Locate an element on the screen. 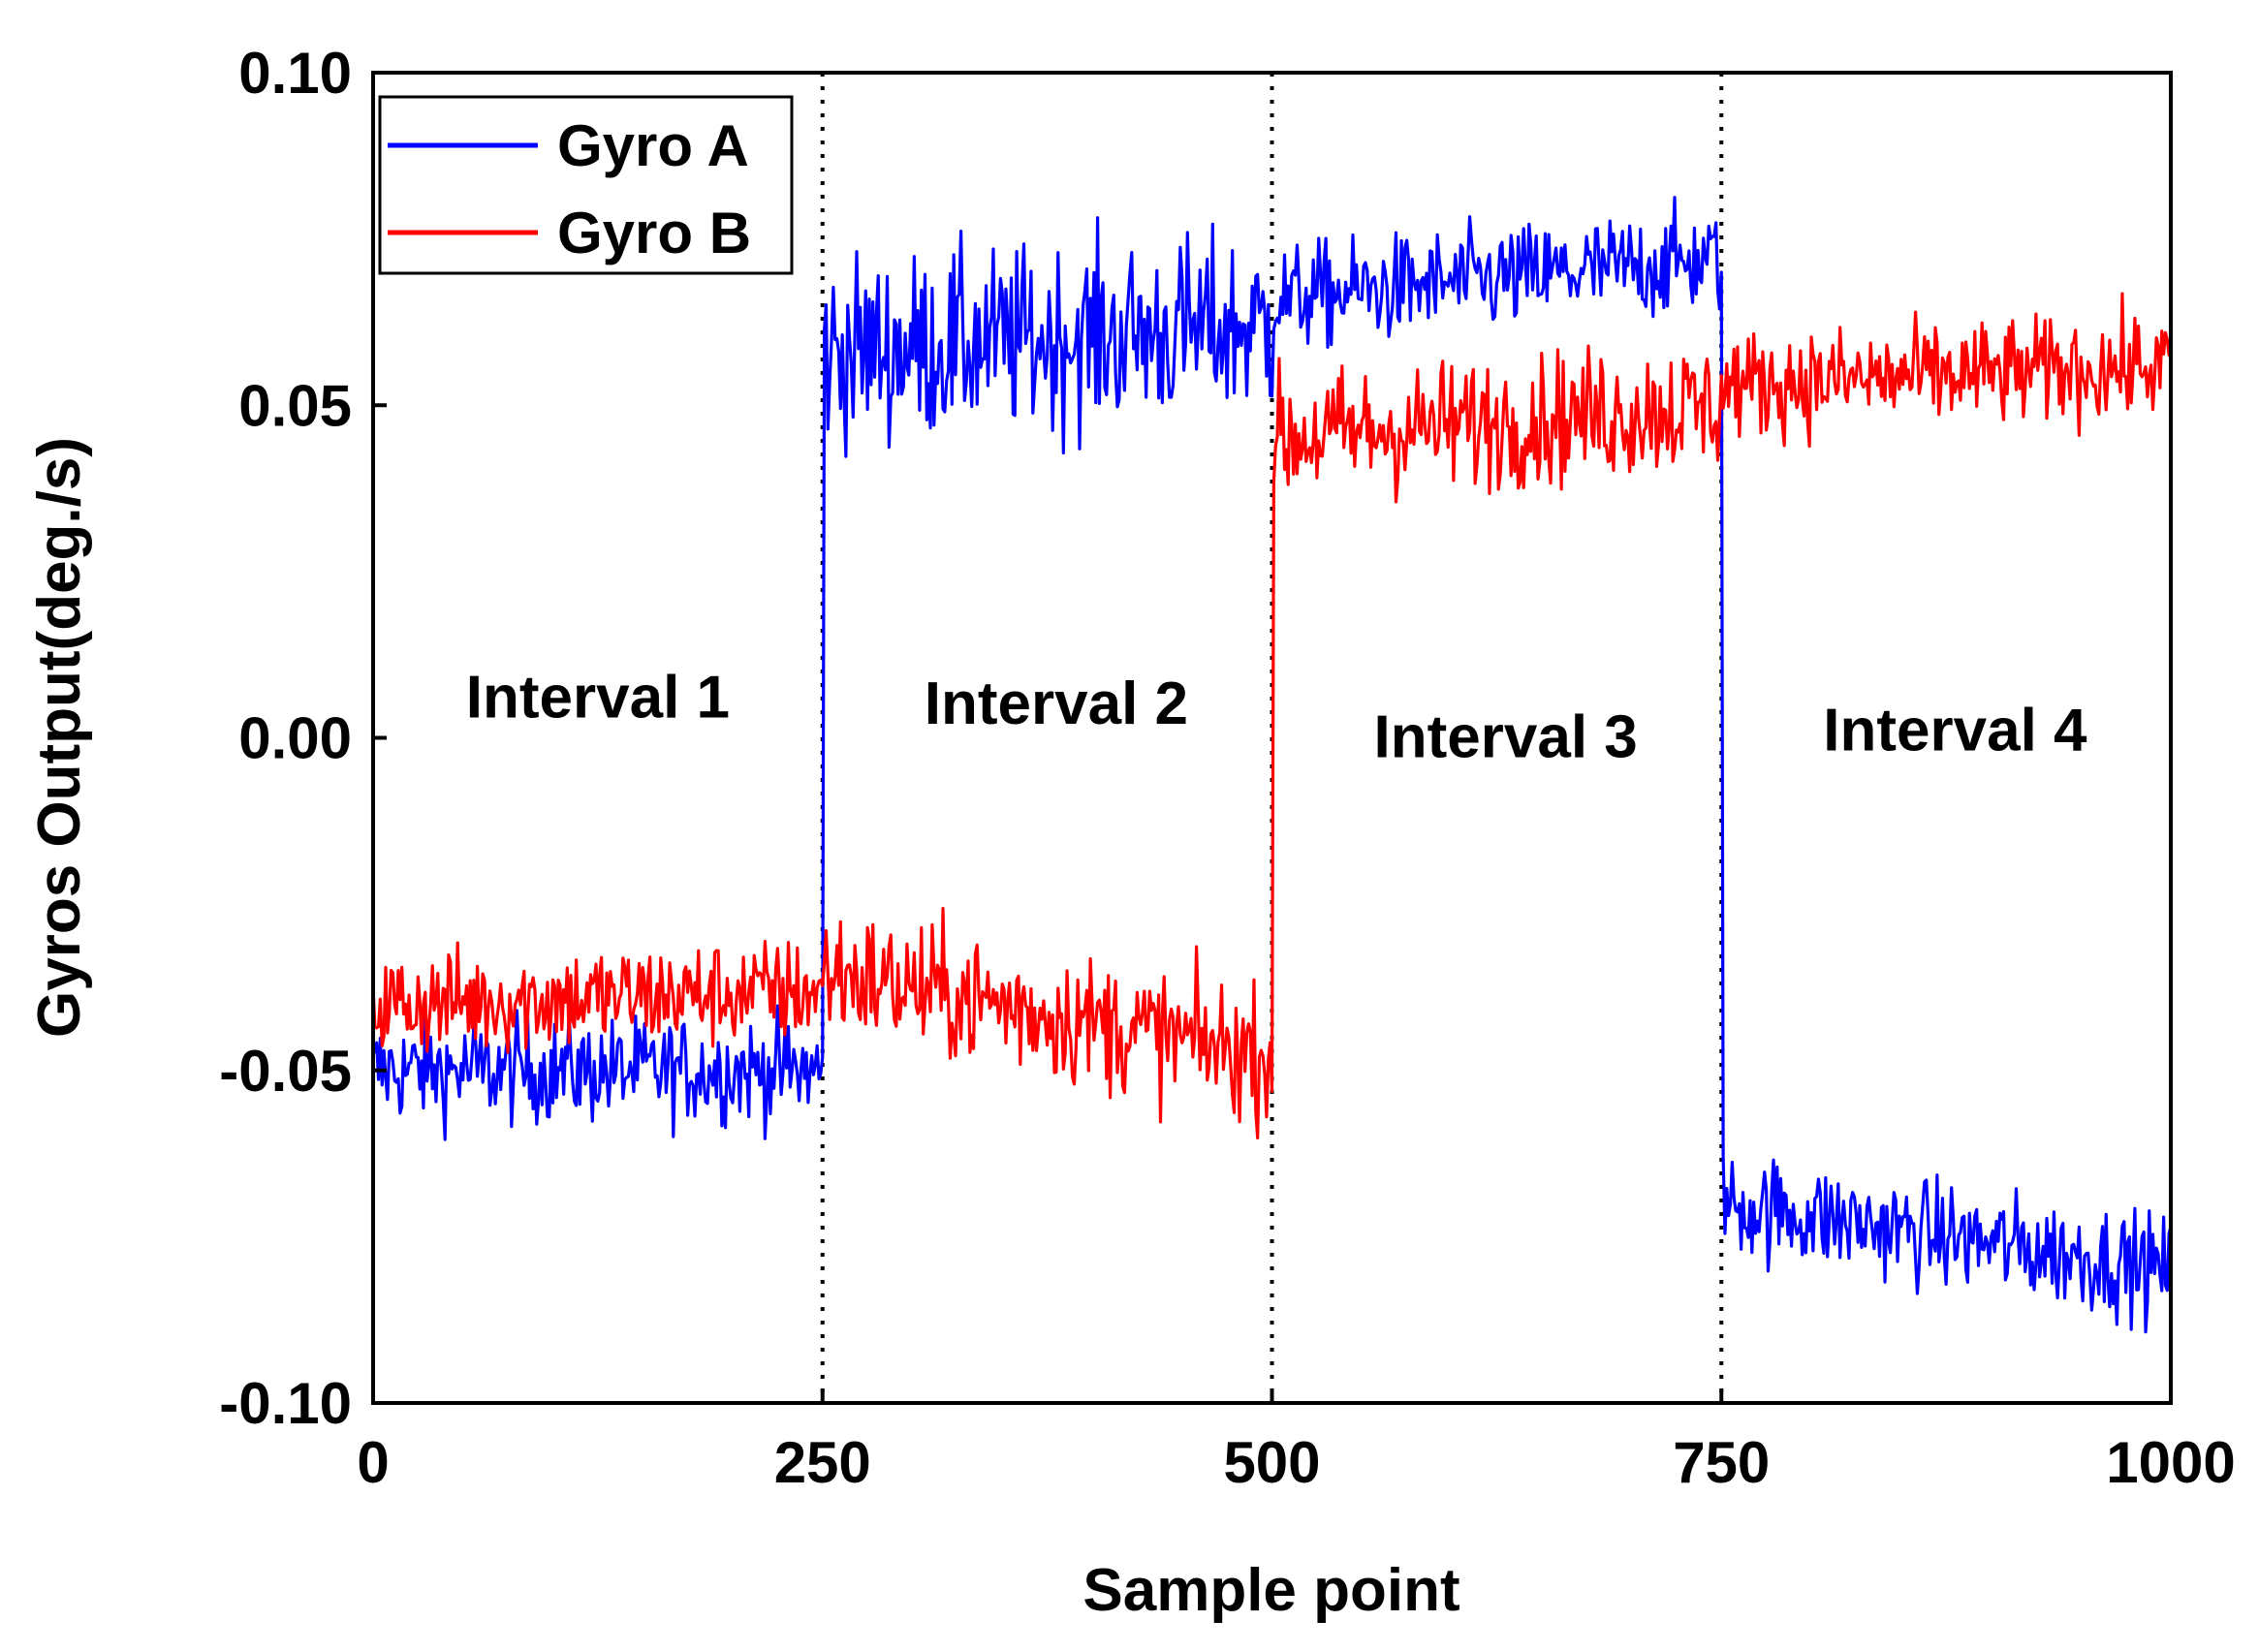  legend-label-gyro-b: Gyro B is located at coordinates (654, 233).